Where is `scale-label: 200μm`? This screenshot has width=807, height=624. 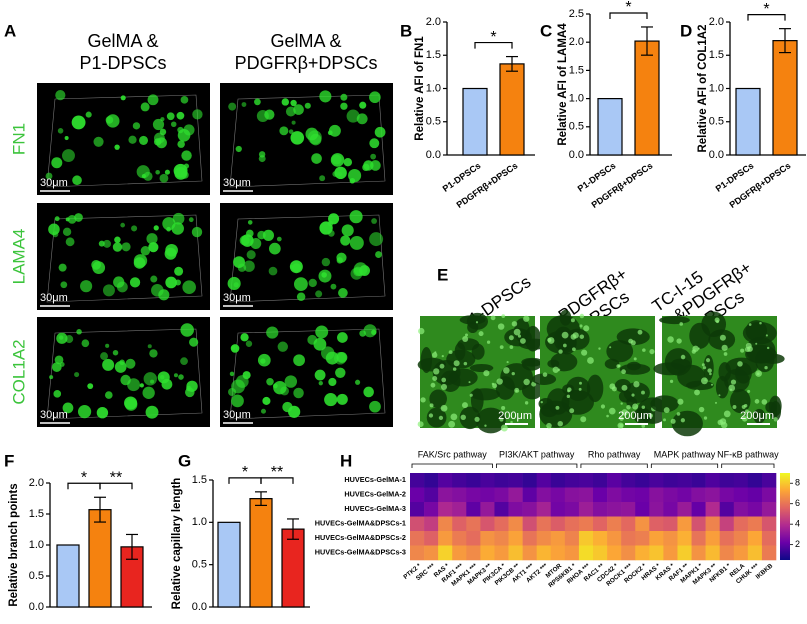
scale-label: 200μm is located at coordinates (757, 416).